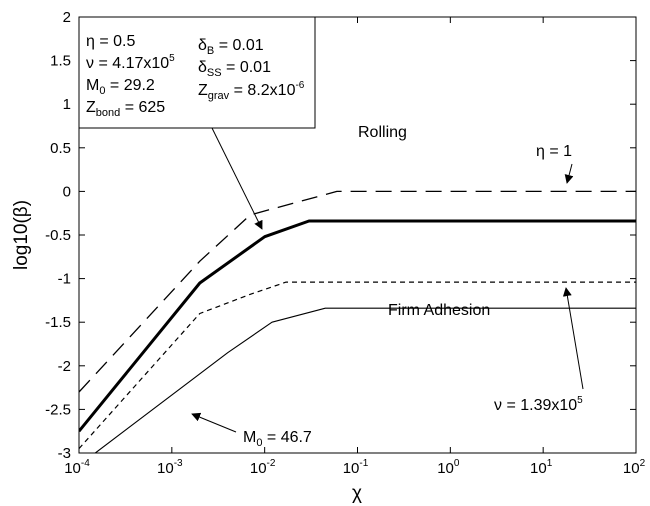 The width and height of the screenshot is (650, 506). I want to click on x-tick-label: 10⁰, so click(448, 467).